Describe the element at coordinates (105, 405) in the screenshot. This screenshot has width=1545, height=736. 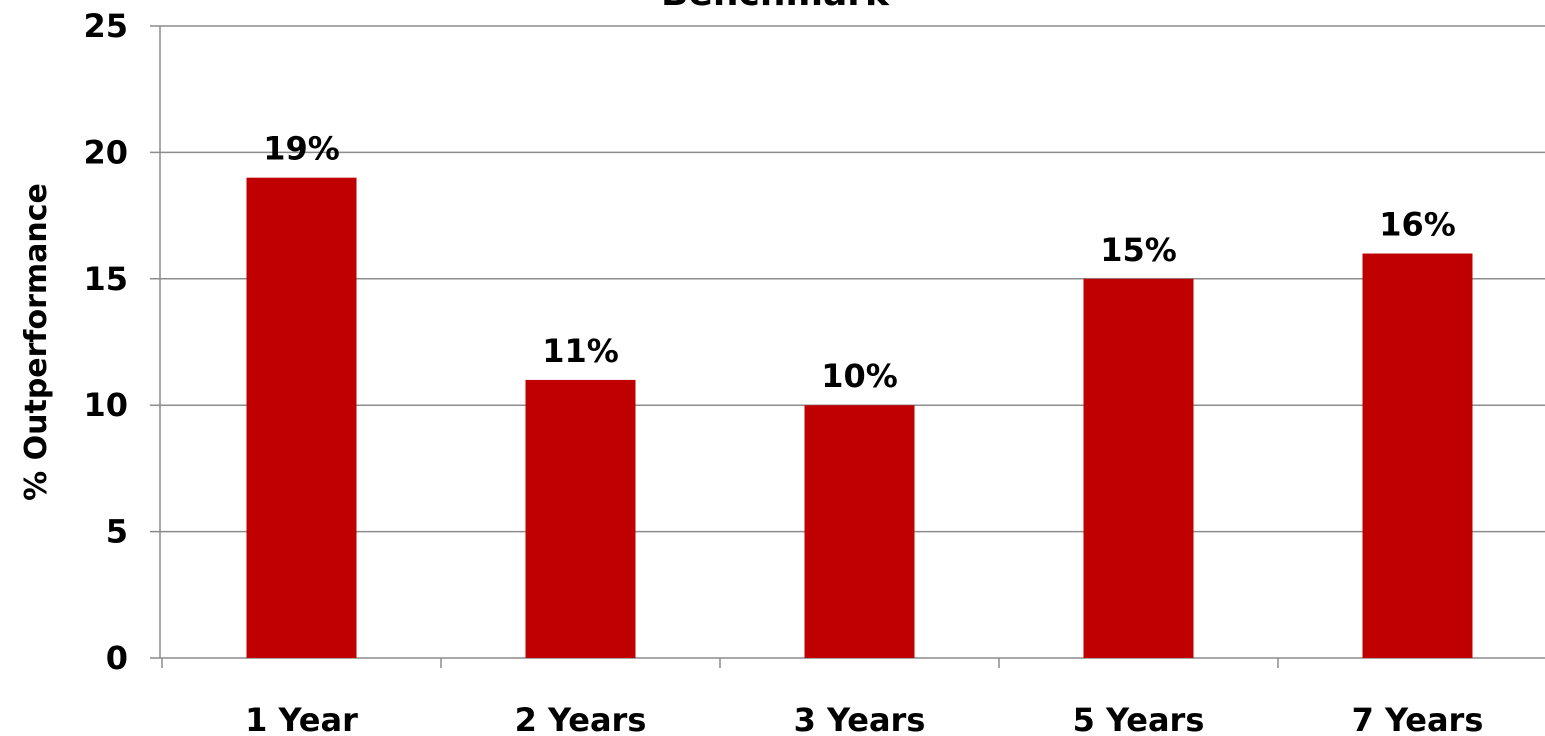
I see `y-tick-label: 10` at that location.